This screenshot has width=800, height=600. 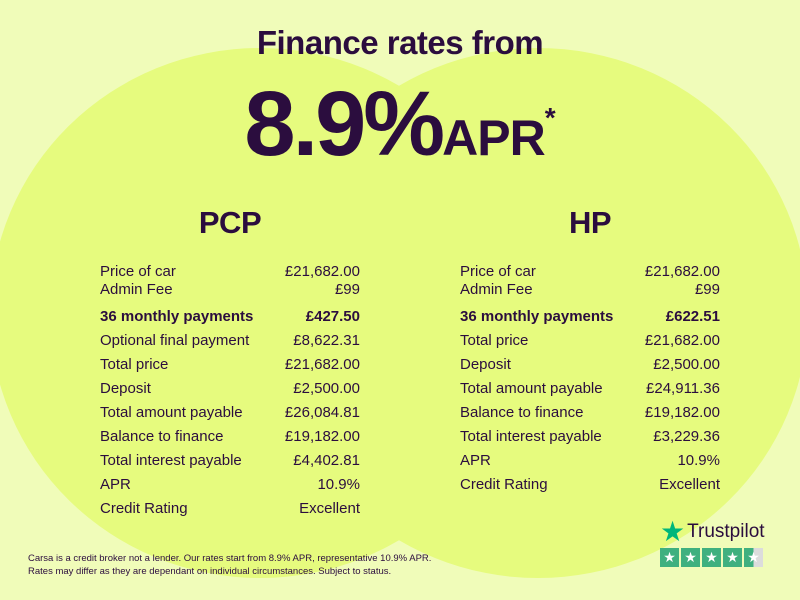 What do you see at coordinates (230, 509) in the screenshot?
I see `pcp-row: Credit Rating Excellent` at bounding box center [230, 509].